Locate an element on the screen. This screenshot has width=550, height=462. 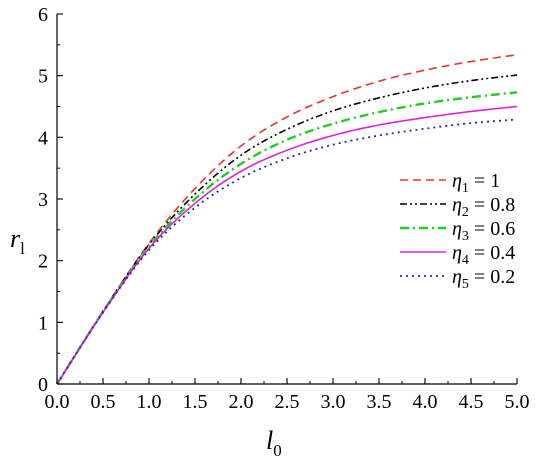
legend-subscript: 4 is located at coordinates (465, 260).